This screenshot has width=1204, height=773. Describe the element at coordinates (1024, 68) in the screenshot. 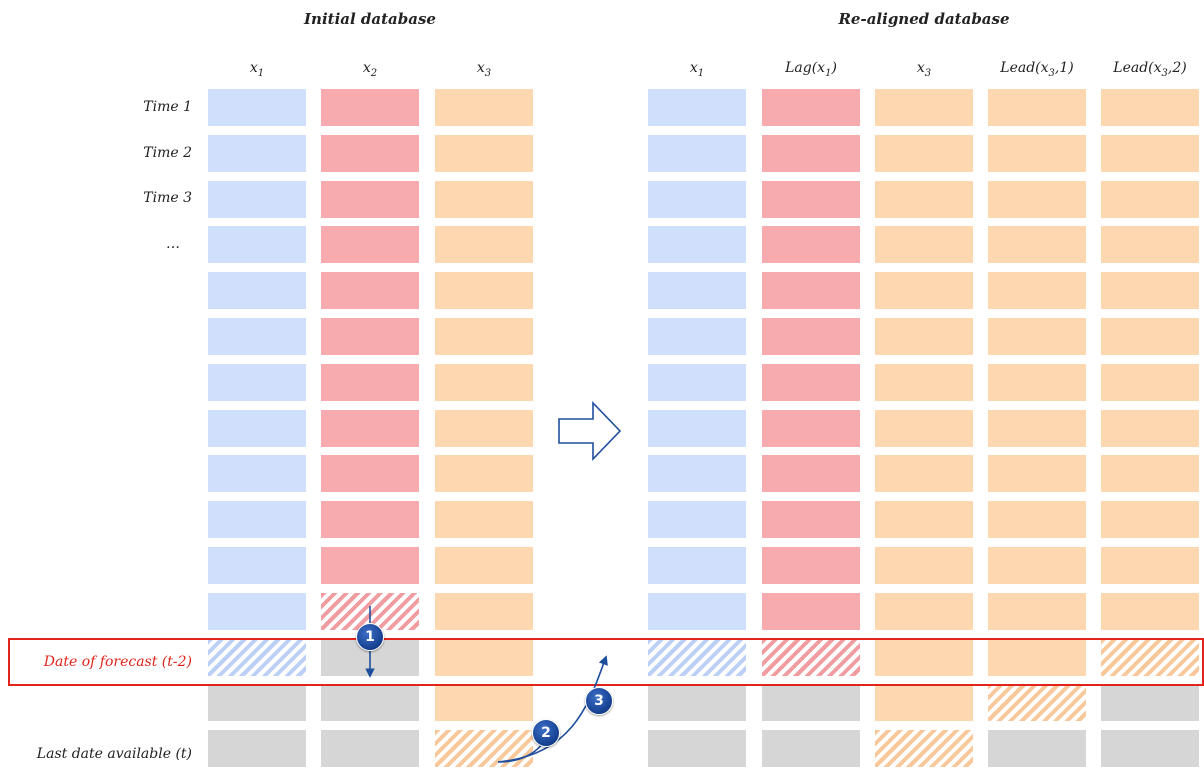

I see `header-name: Lead(x` at that location.